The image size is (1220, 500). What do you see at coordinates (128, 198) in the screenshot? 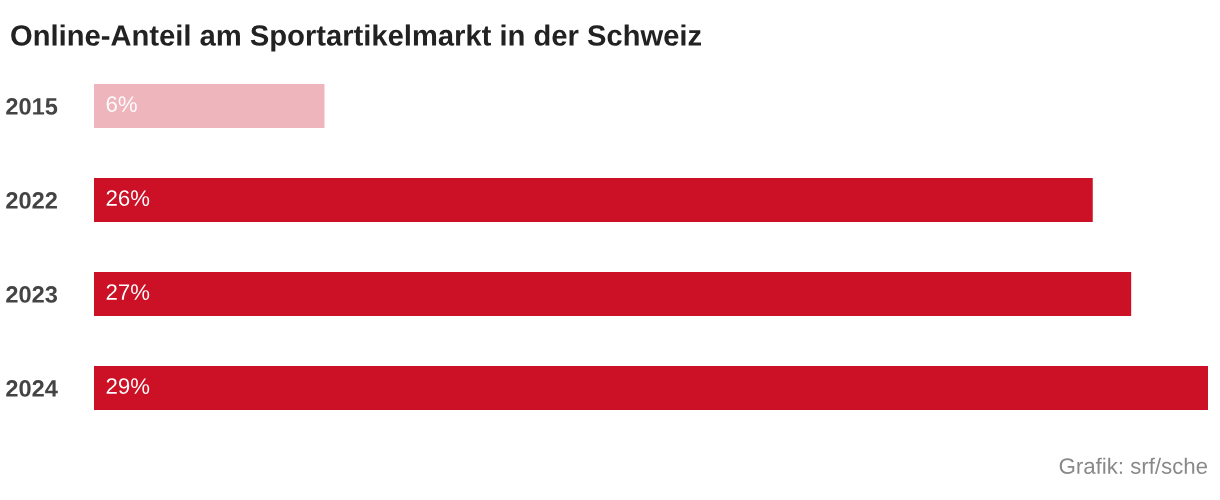
I see `data-label: 26%` at bounding box center [128, 198].